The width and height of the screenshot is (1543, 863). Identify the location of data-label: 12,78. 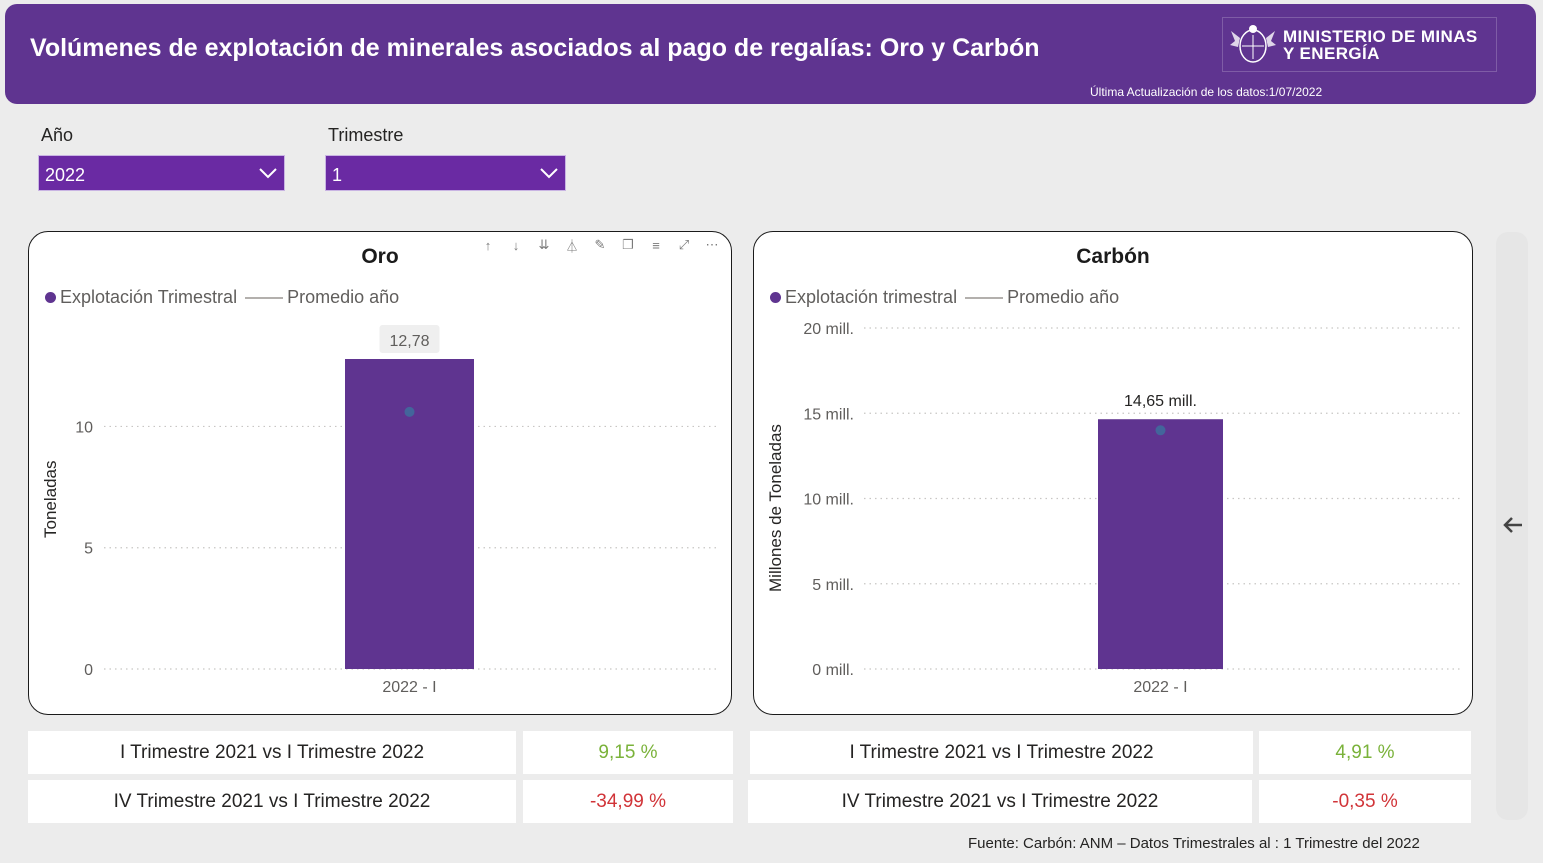
(409, 341).